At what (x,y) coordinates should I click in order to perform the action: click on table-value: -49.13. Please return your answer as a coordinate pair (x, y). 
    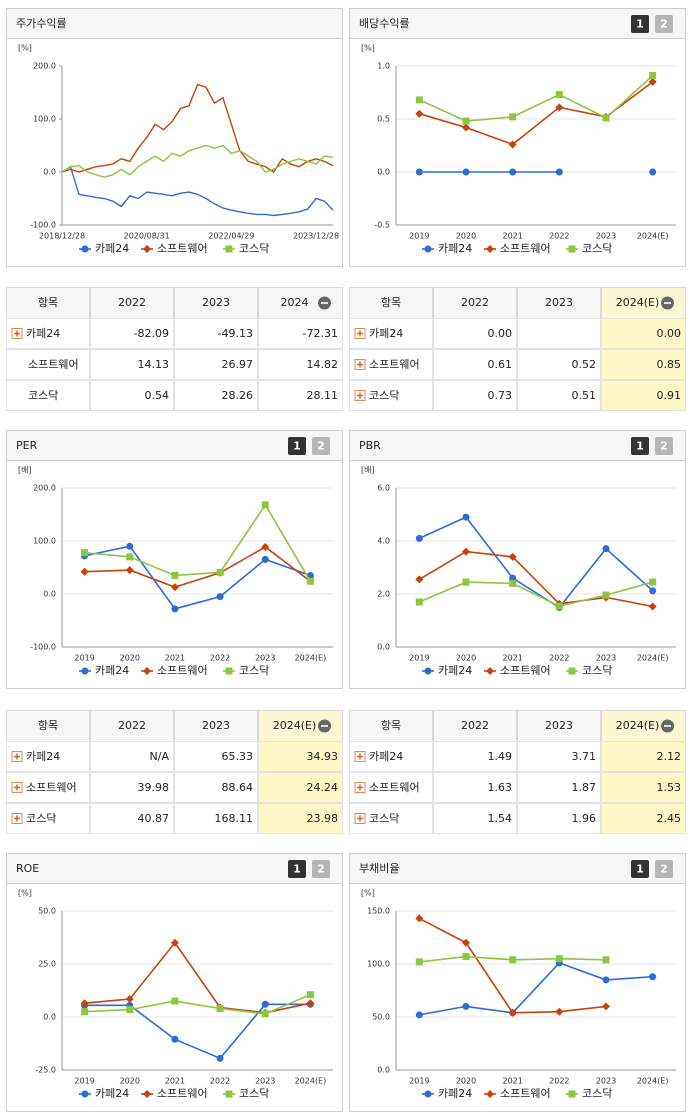
    Looking at the image, I should click on (235, 333).